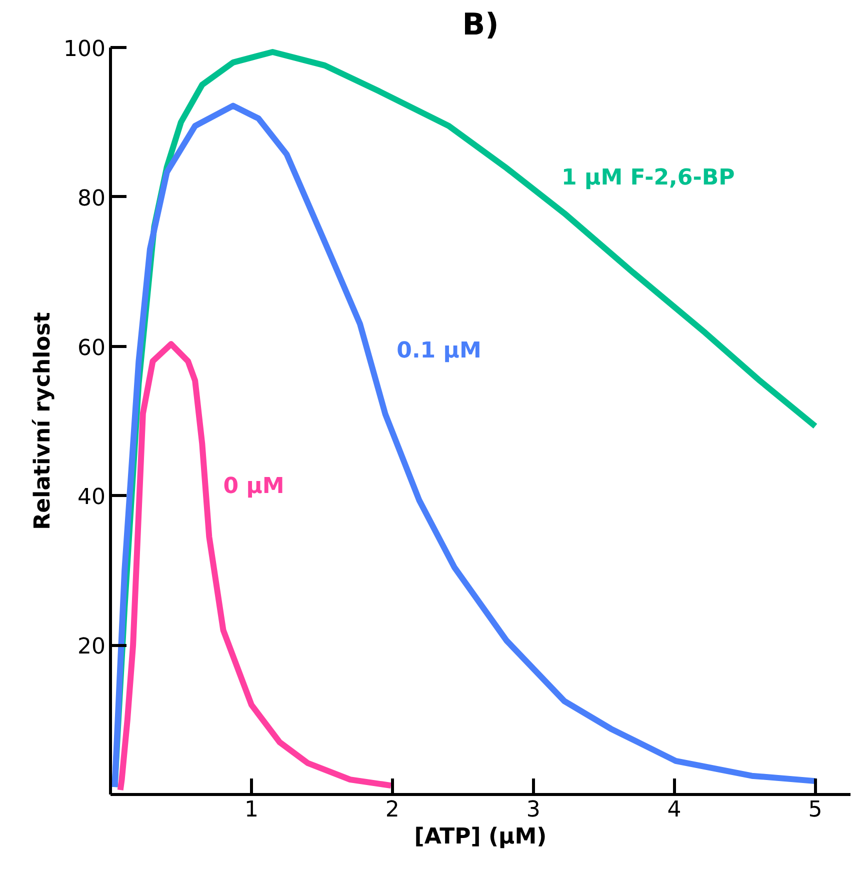 The image size is (855, 884). What do you see at coordinates (533, 810) in the screenshot?
I see `x-tick-label: 3` at bounding box center [533, 810].